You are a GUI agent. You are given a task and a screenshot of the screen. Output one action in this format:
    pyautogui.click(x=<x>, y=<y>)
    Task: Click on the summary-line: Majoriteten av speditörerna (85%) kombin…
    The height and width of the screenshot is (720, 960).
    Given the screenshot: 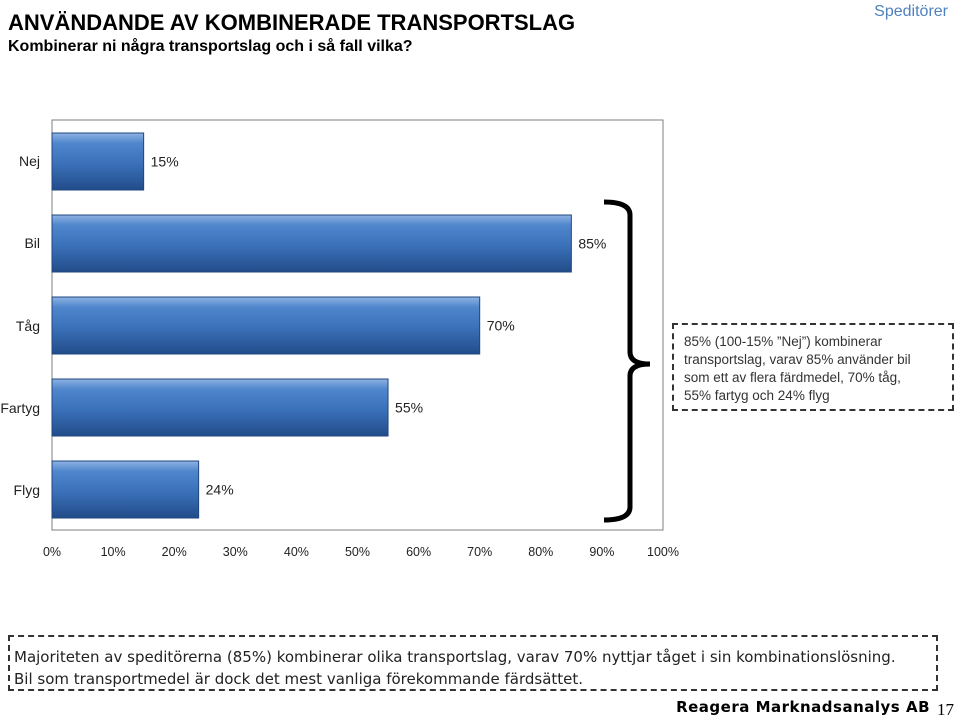 What is the action you would take?
    pyautogui.click(x=455, y=657)
    